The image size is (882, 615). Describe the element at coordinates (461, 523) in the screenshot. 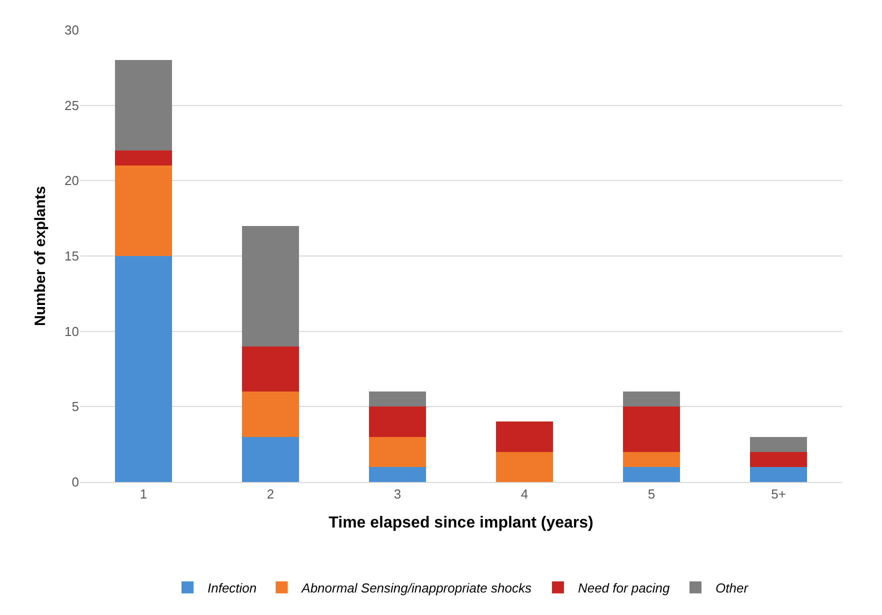

I see `x-axis-title: Time elapsed since implant (years)` at that location.